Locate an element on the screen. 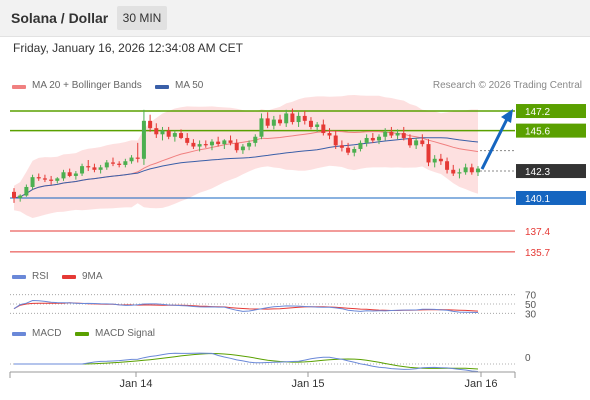 Image resolution: width=590 pixels, height=400 pixels. timeframe-badge: 30 MIN is located at coordinates (142, 18).